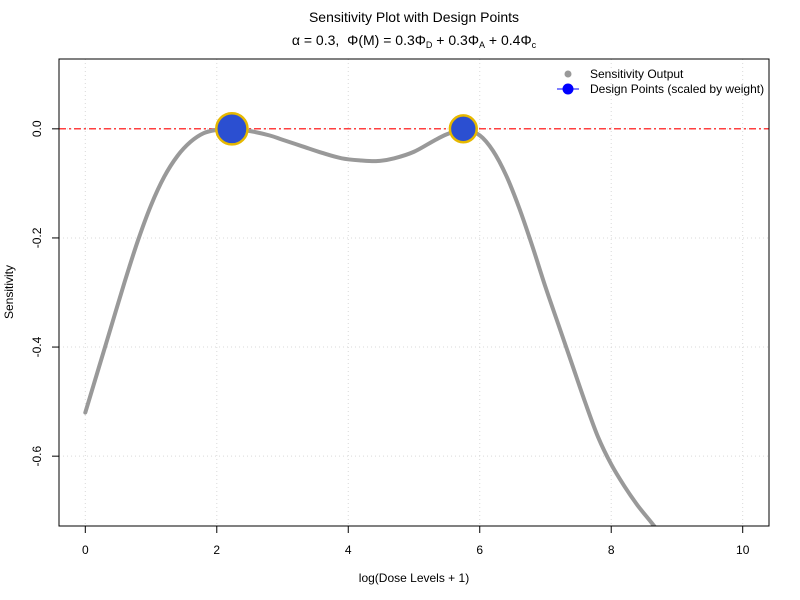 Image resolution: width=800 pixels, height=600 pixels. What do you see at coordinates (37, 346) in the screenshot?
I see `y-tick-label: -0.4` at bounding box center [37, 346].